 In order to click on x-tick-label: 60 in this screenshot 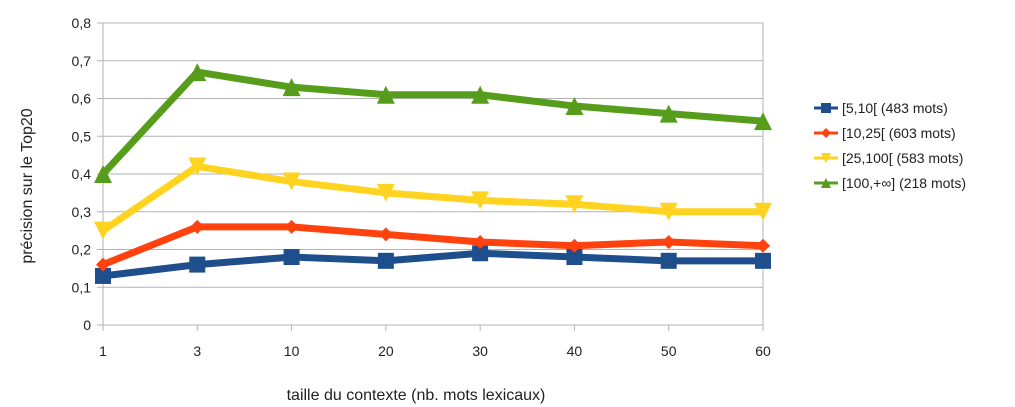, I will do `click(763, 351)`.